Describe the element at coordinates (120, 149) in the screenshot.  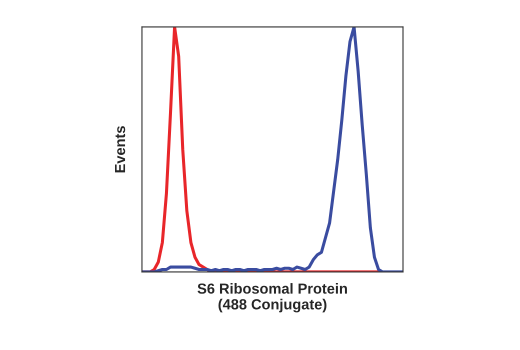
I see `y-axis-title: Events` at that location.